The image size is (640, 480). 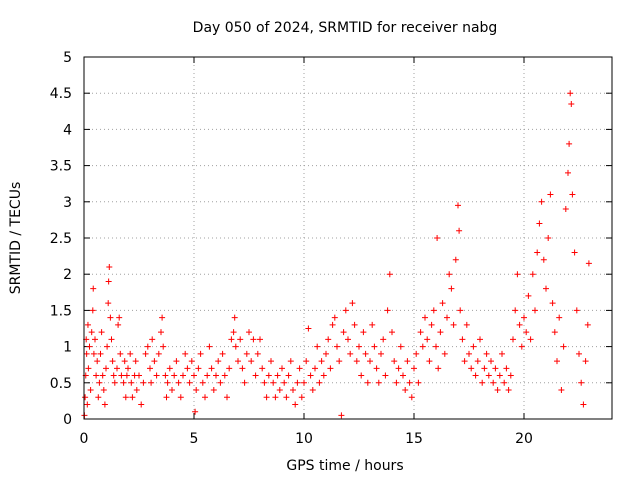 What do you see at coordinates (306, 439) in the screenshot?
I see `x-tick-labels: 0 5 10 15 20` at bounding box center [306, 439].